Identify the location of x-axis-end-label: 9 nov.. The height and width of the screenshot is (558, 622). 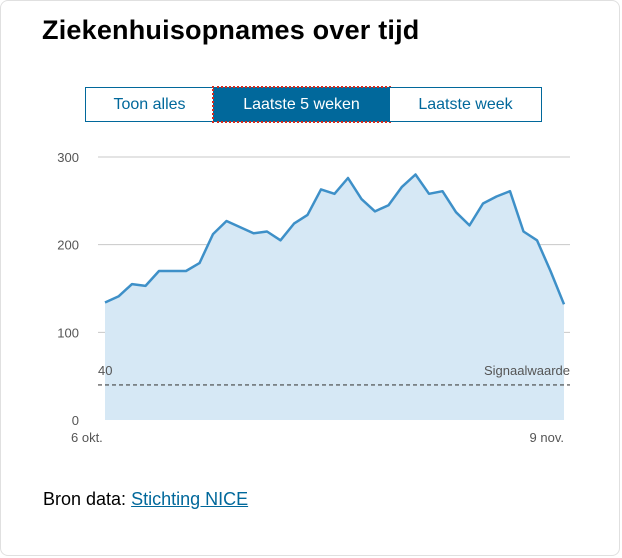
(547, 437).